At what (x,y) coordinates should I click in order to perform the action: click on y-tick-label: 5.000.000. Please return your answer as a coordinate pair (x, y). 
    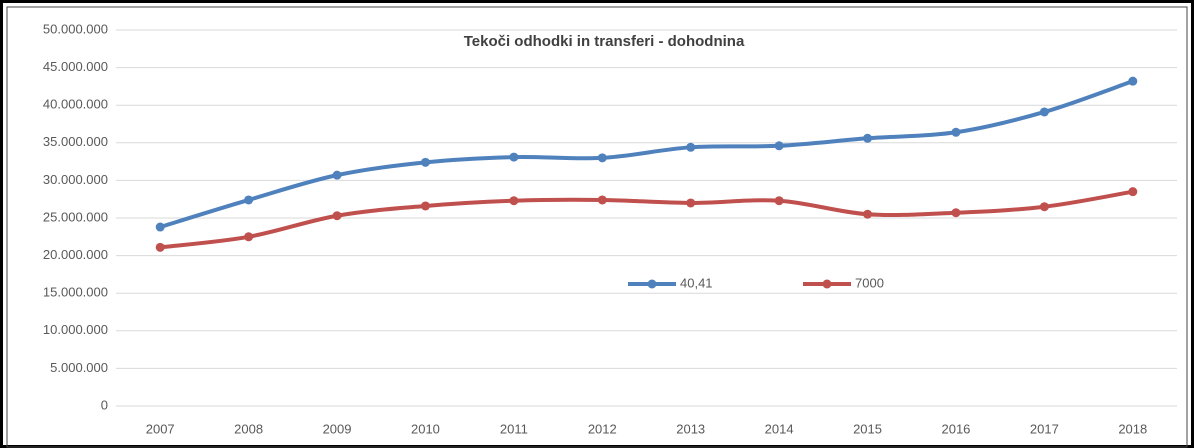
    Looking at the image, I should click on (79, 367).